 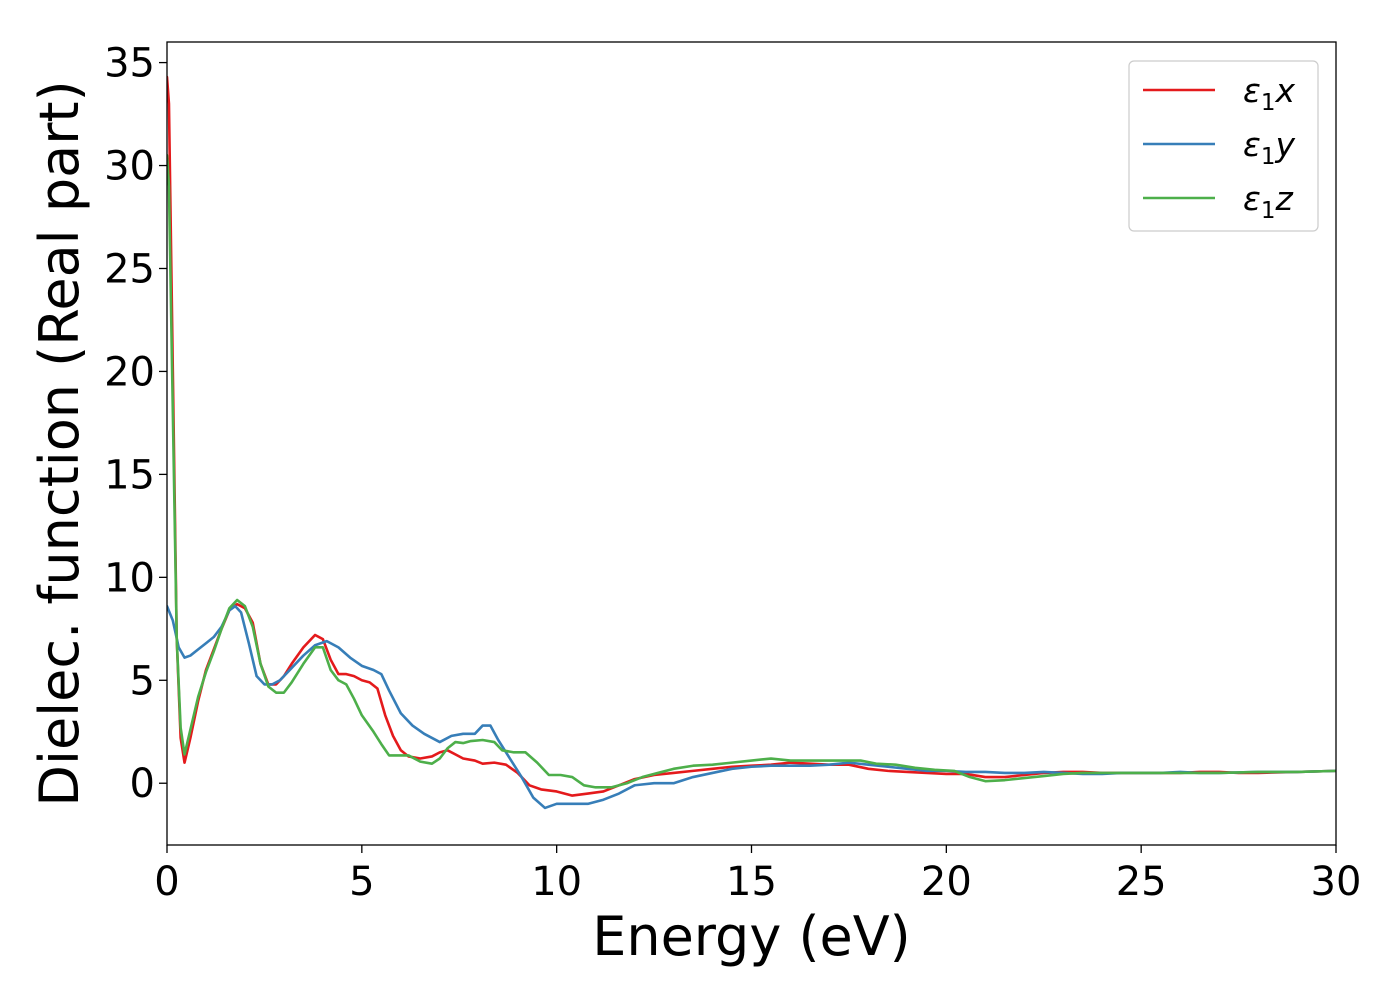 What do you see at coordinates (751, 936) in the screenshot?
I see `x-axis-title: Energy (eV)` at bounding box center [751, 936].